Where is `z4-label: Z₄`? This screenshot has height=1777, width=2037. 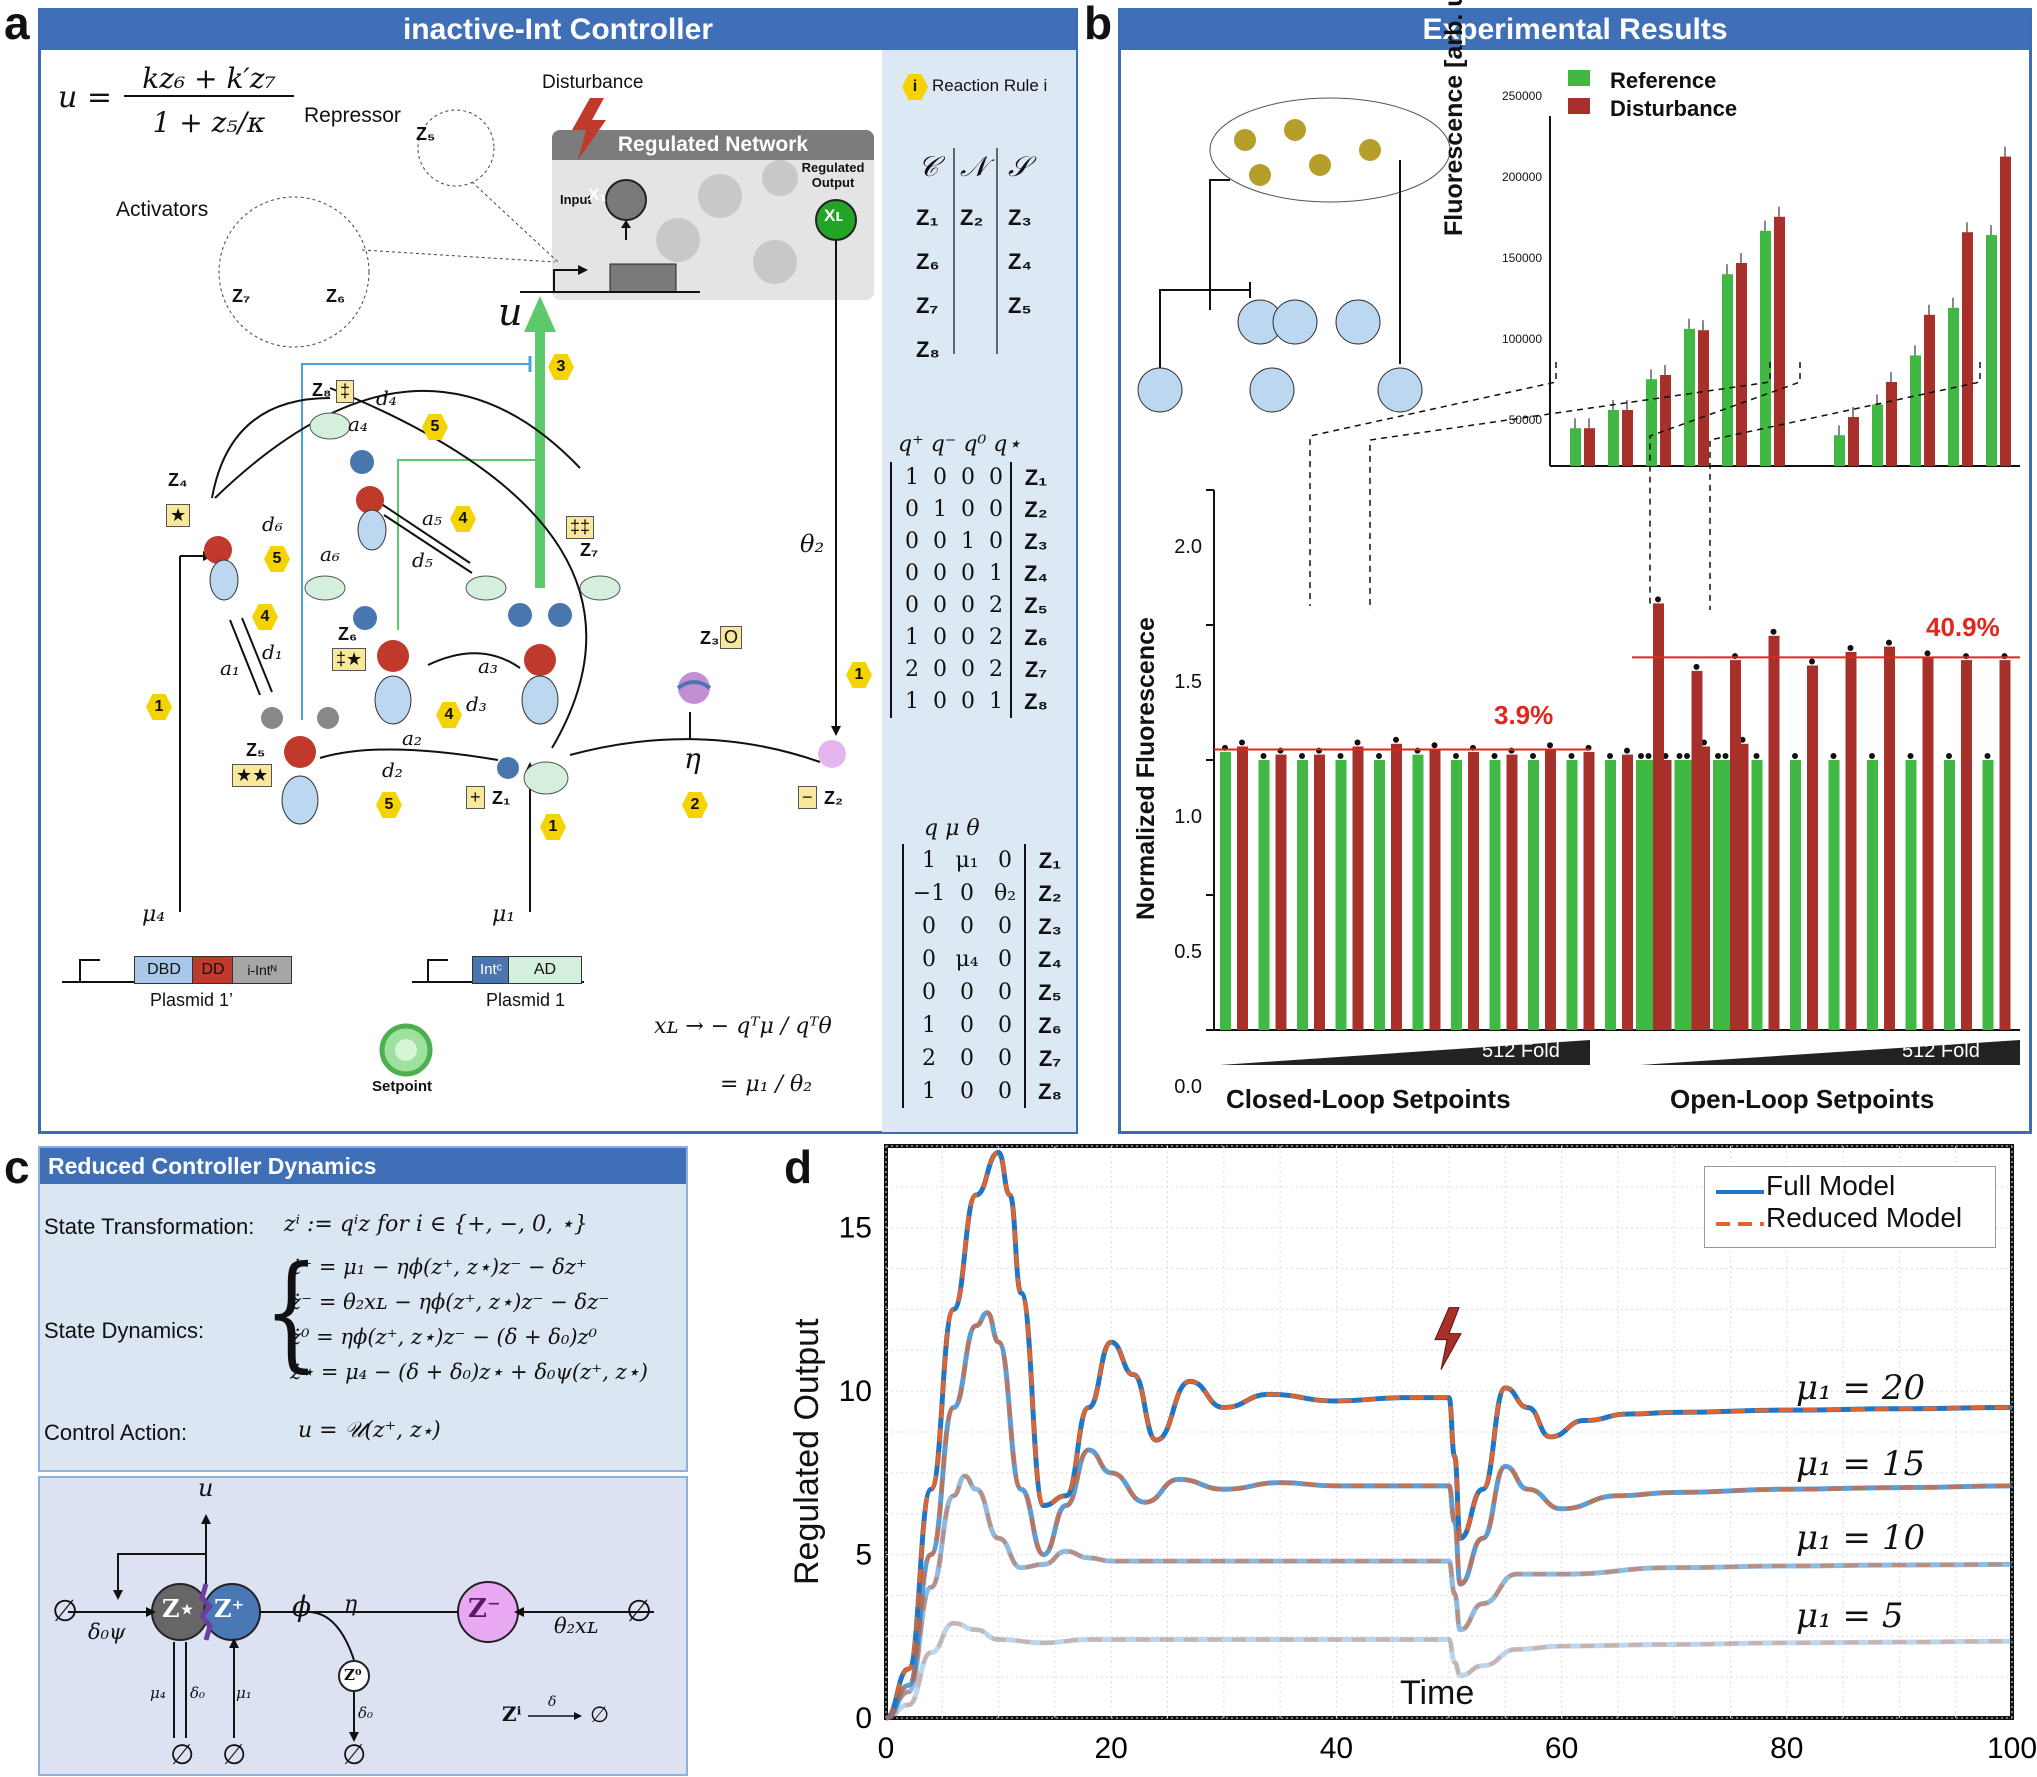
z4-label: Z₄ is located at coordinates (178, 480).